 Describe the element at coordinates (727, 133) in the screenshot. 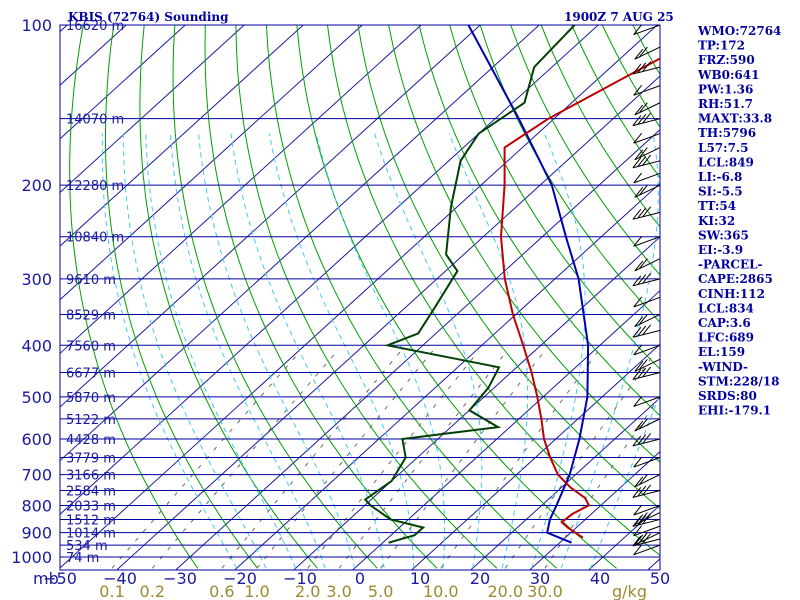

I see `index-line: TH:5796` at that location.